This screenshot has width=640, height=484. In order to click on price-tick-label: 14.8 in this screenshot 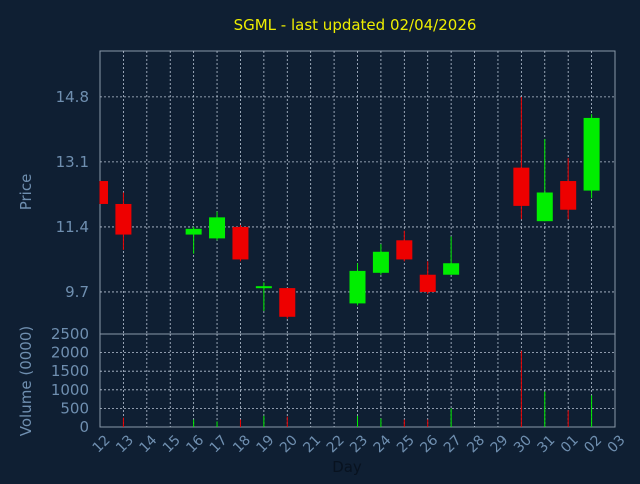, I will do `click(72, 97)`.